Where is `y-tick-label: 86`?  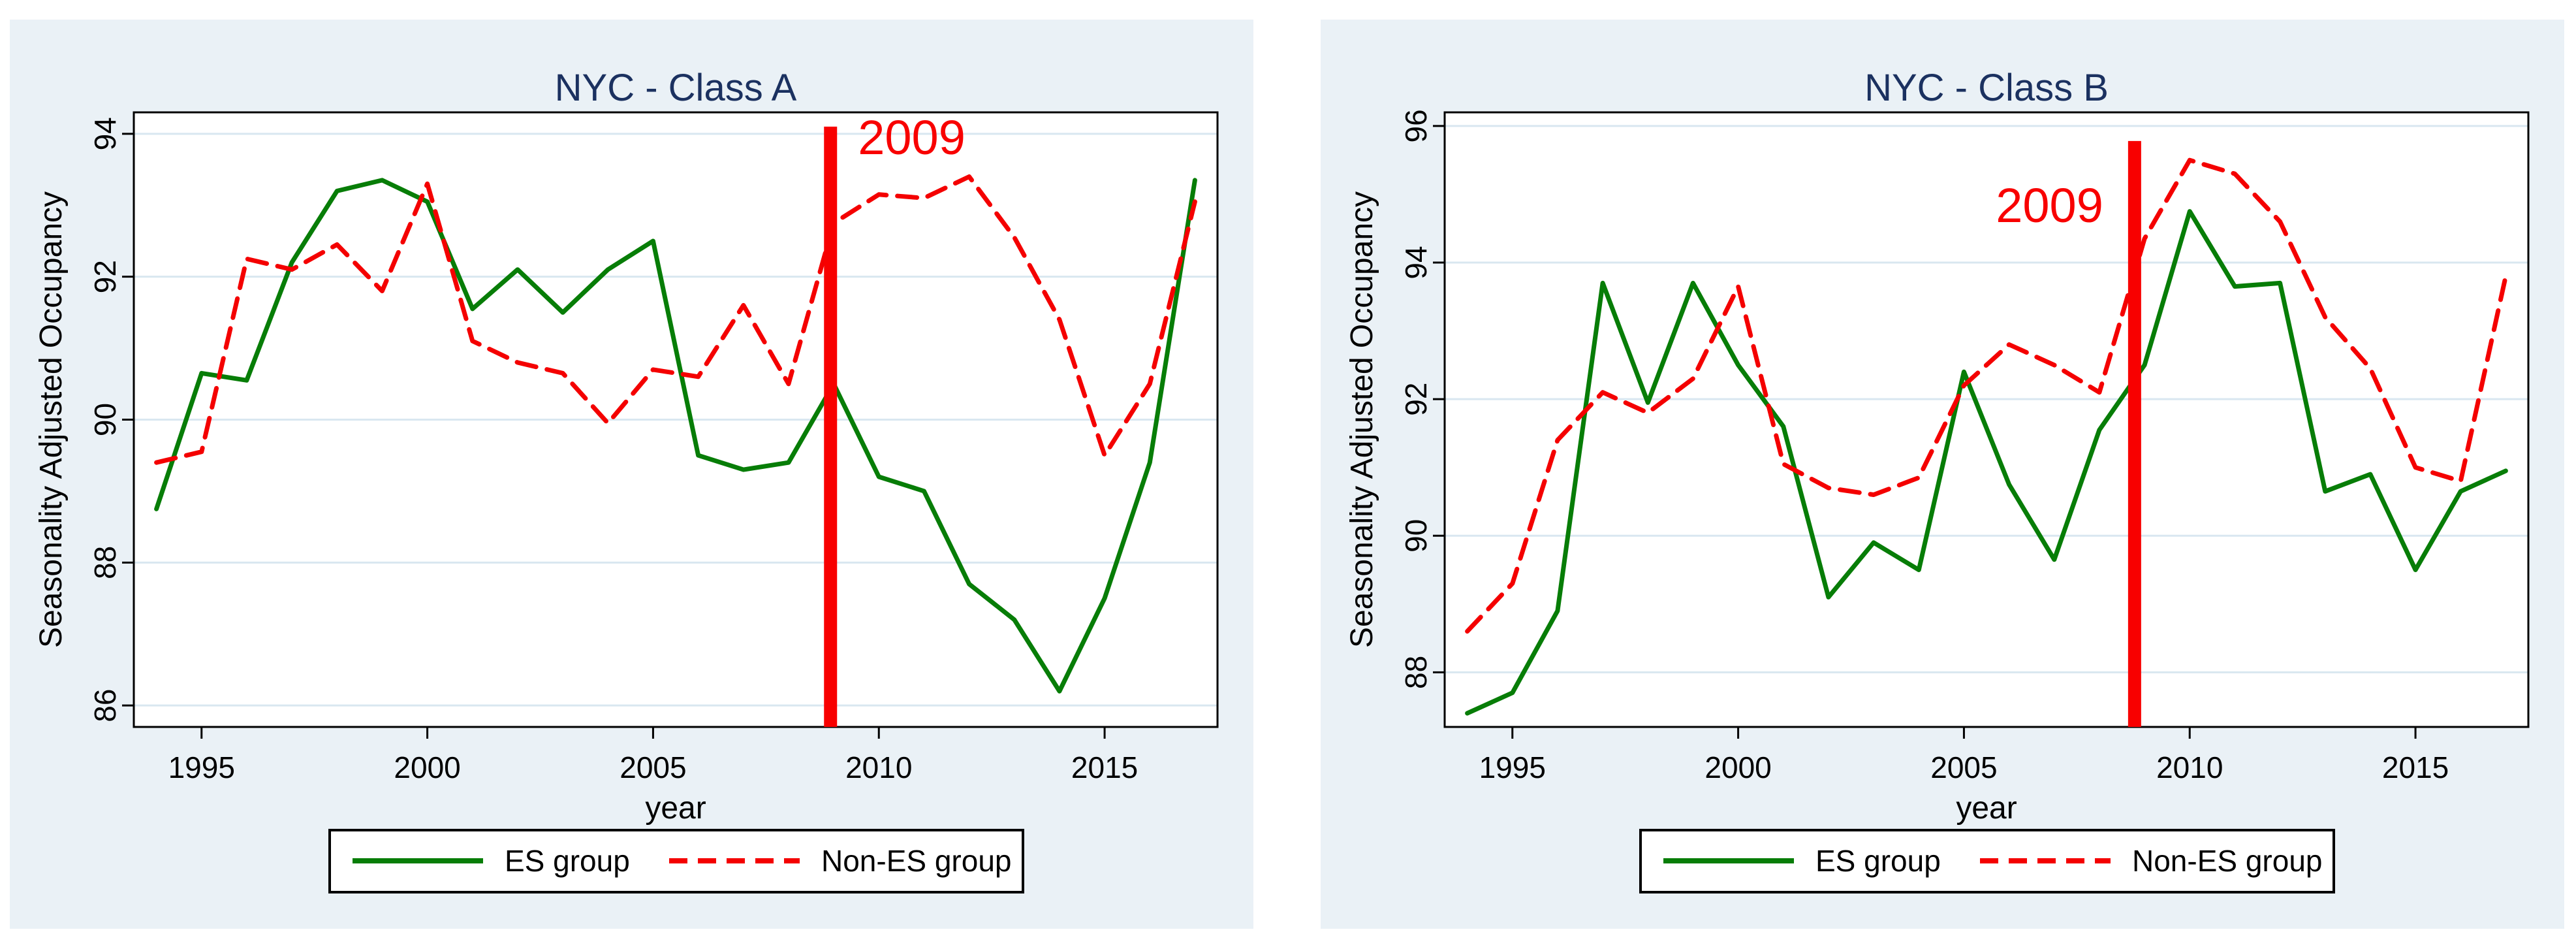
y-tick-label: 86 is located at coordinates (105, 705).